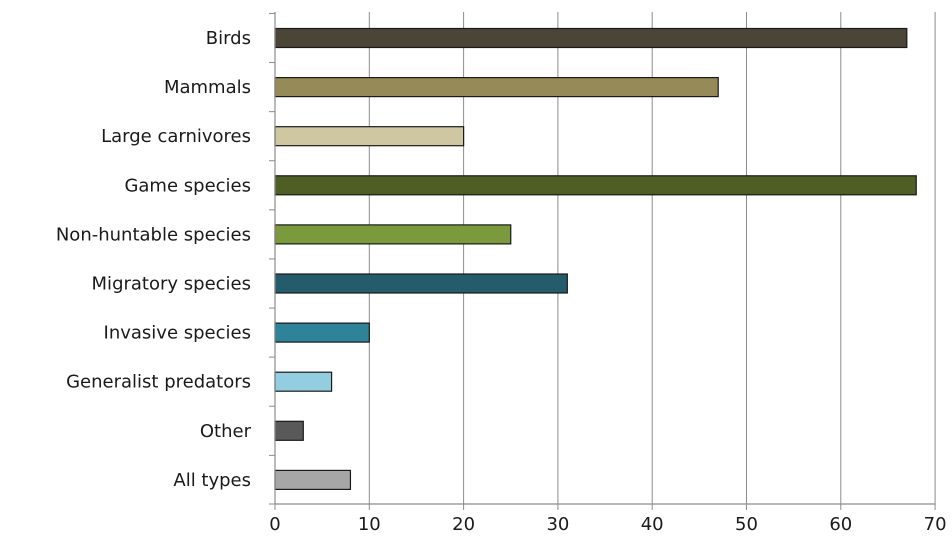 Image resolution: width=952 pixels, height=550 pixels. Describe the element at coordinates (177, 333) in the screenshot. I see `category-label: Invasive species` at that location.